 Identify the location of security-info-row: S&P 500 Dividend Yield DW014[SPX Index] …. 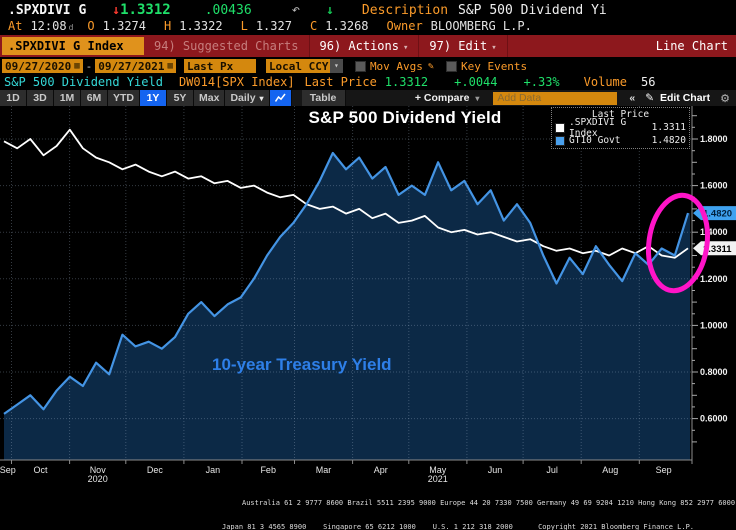
(370, 82).